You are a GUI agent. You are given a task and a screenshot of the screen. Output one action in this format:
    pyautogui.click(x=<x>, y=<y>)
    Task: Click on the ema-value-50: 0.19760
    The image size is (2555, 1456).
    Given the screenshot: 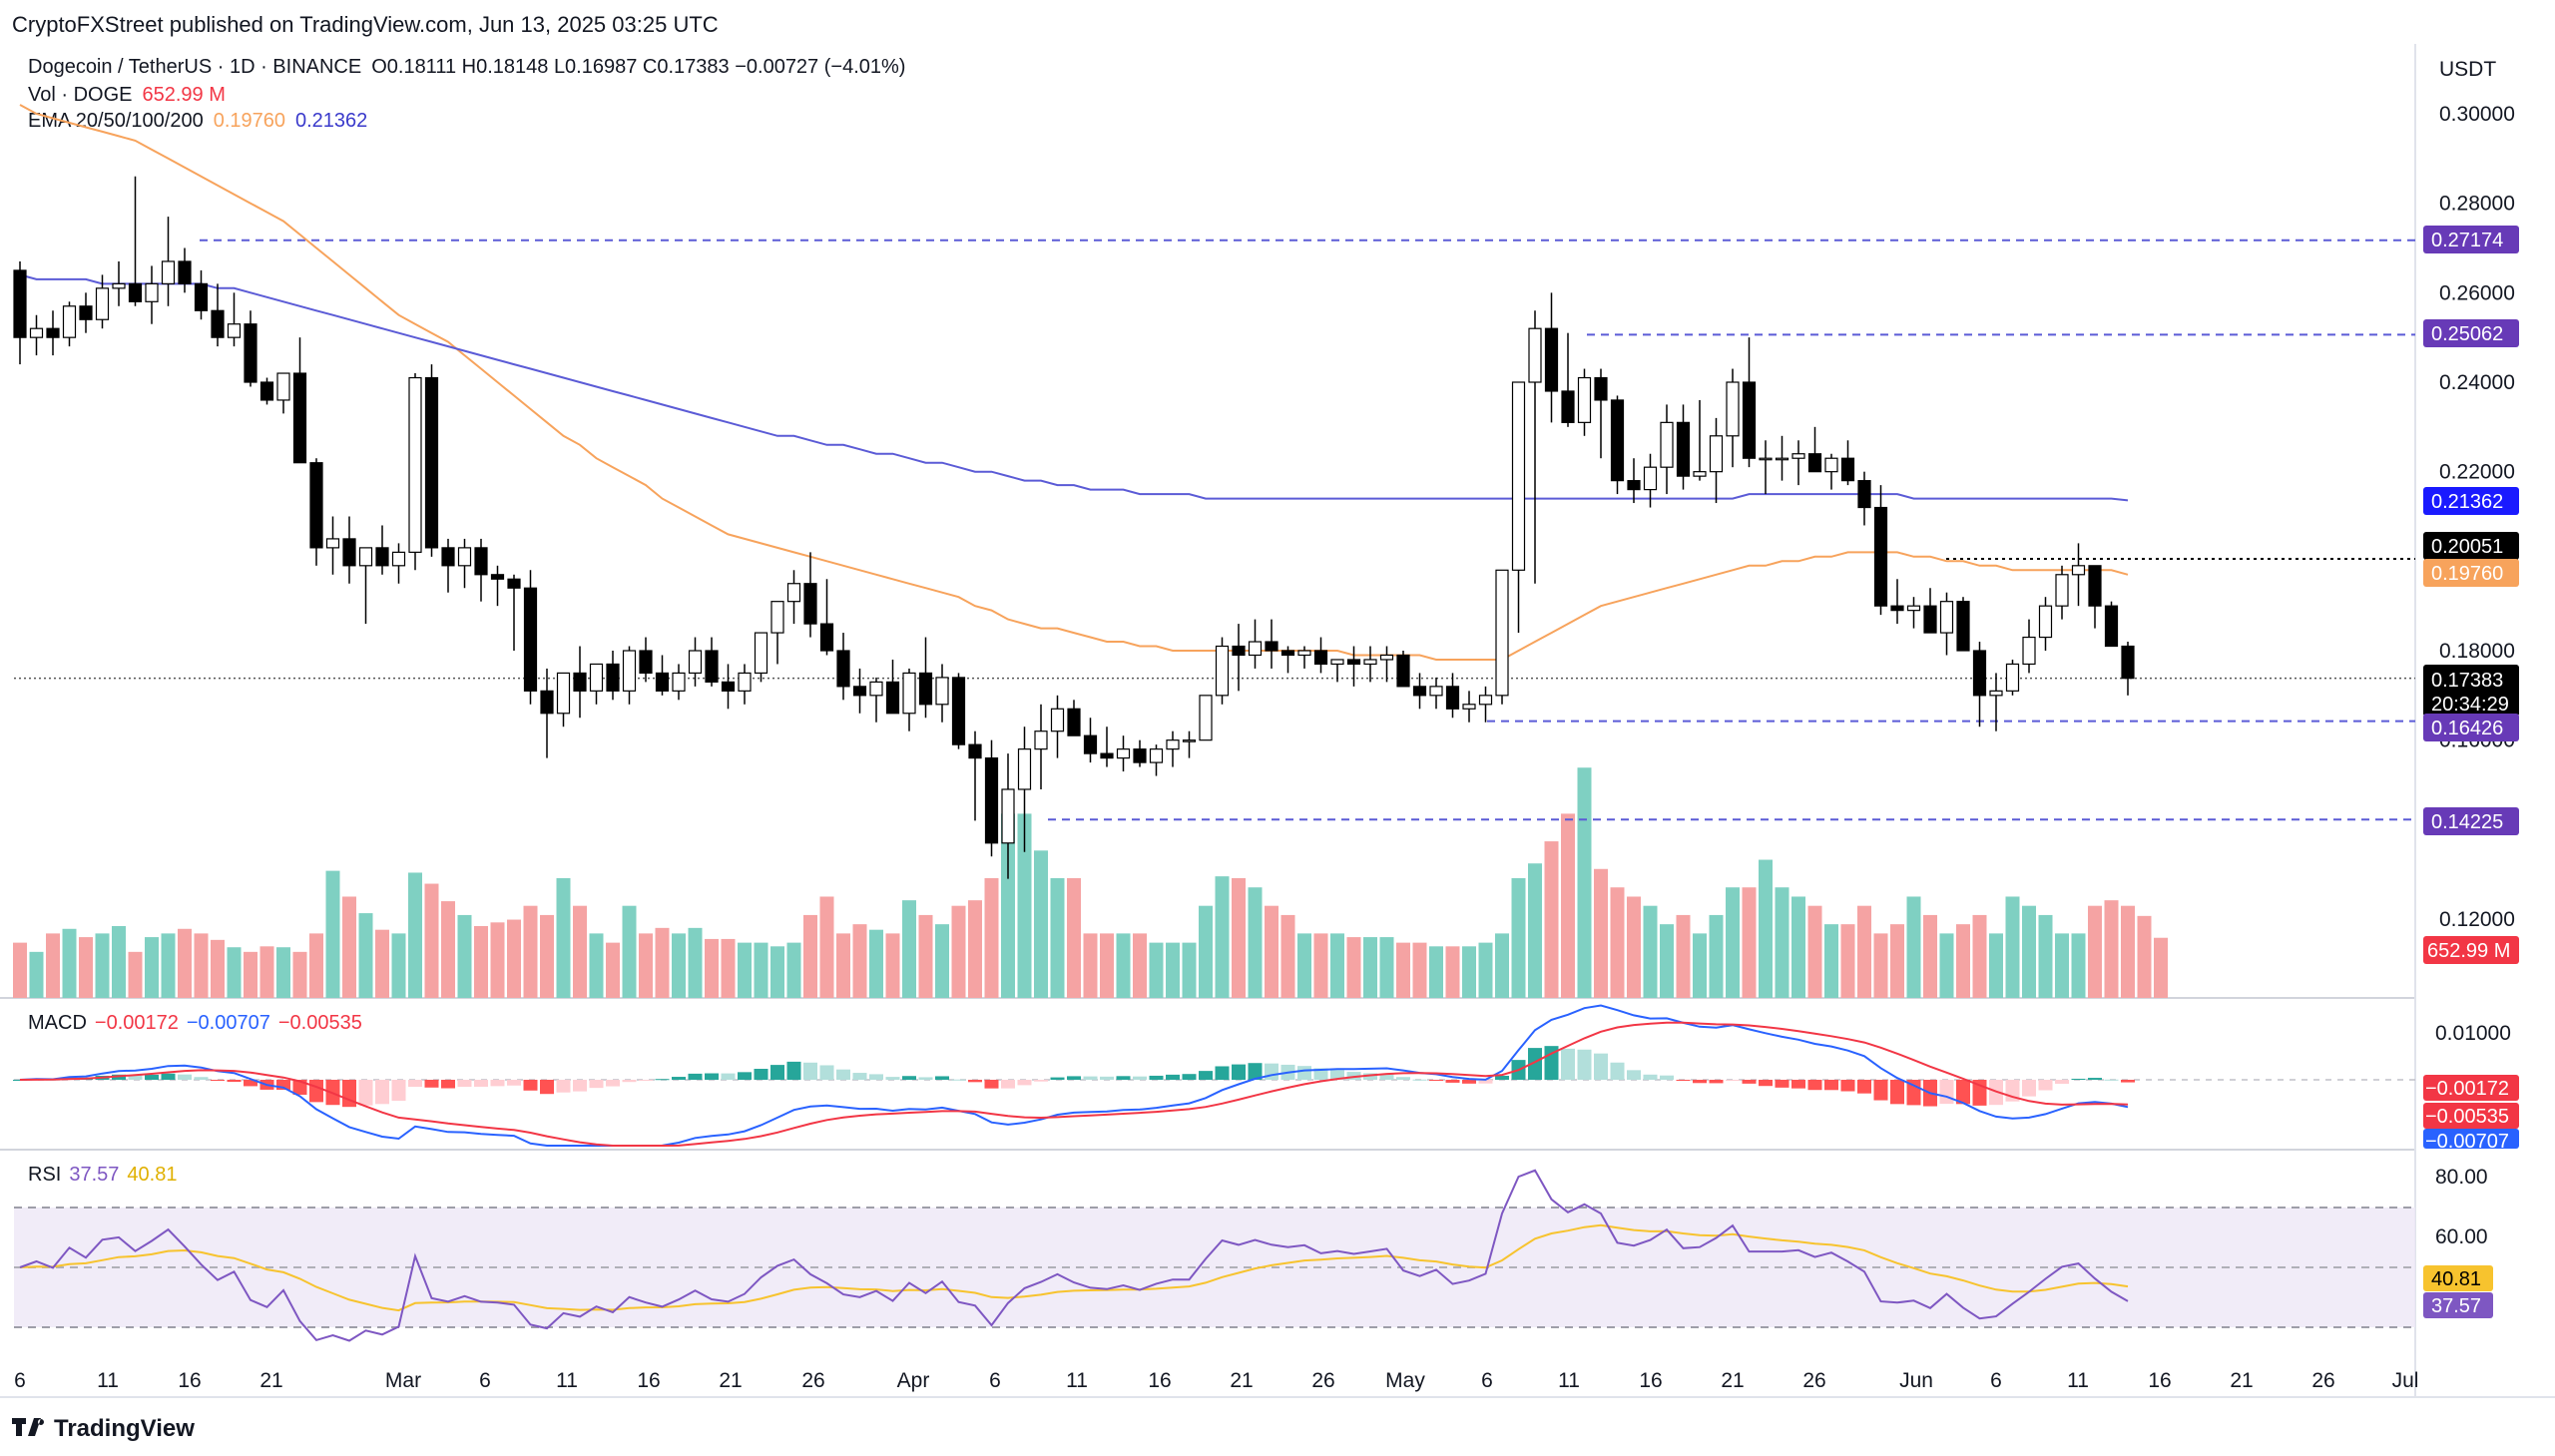 What is the action you would take?
    pyautogui.click(x=249, y=121)
    